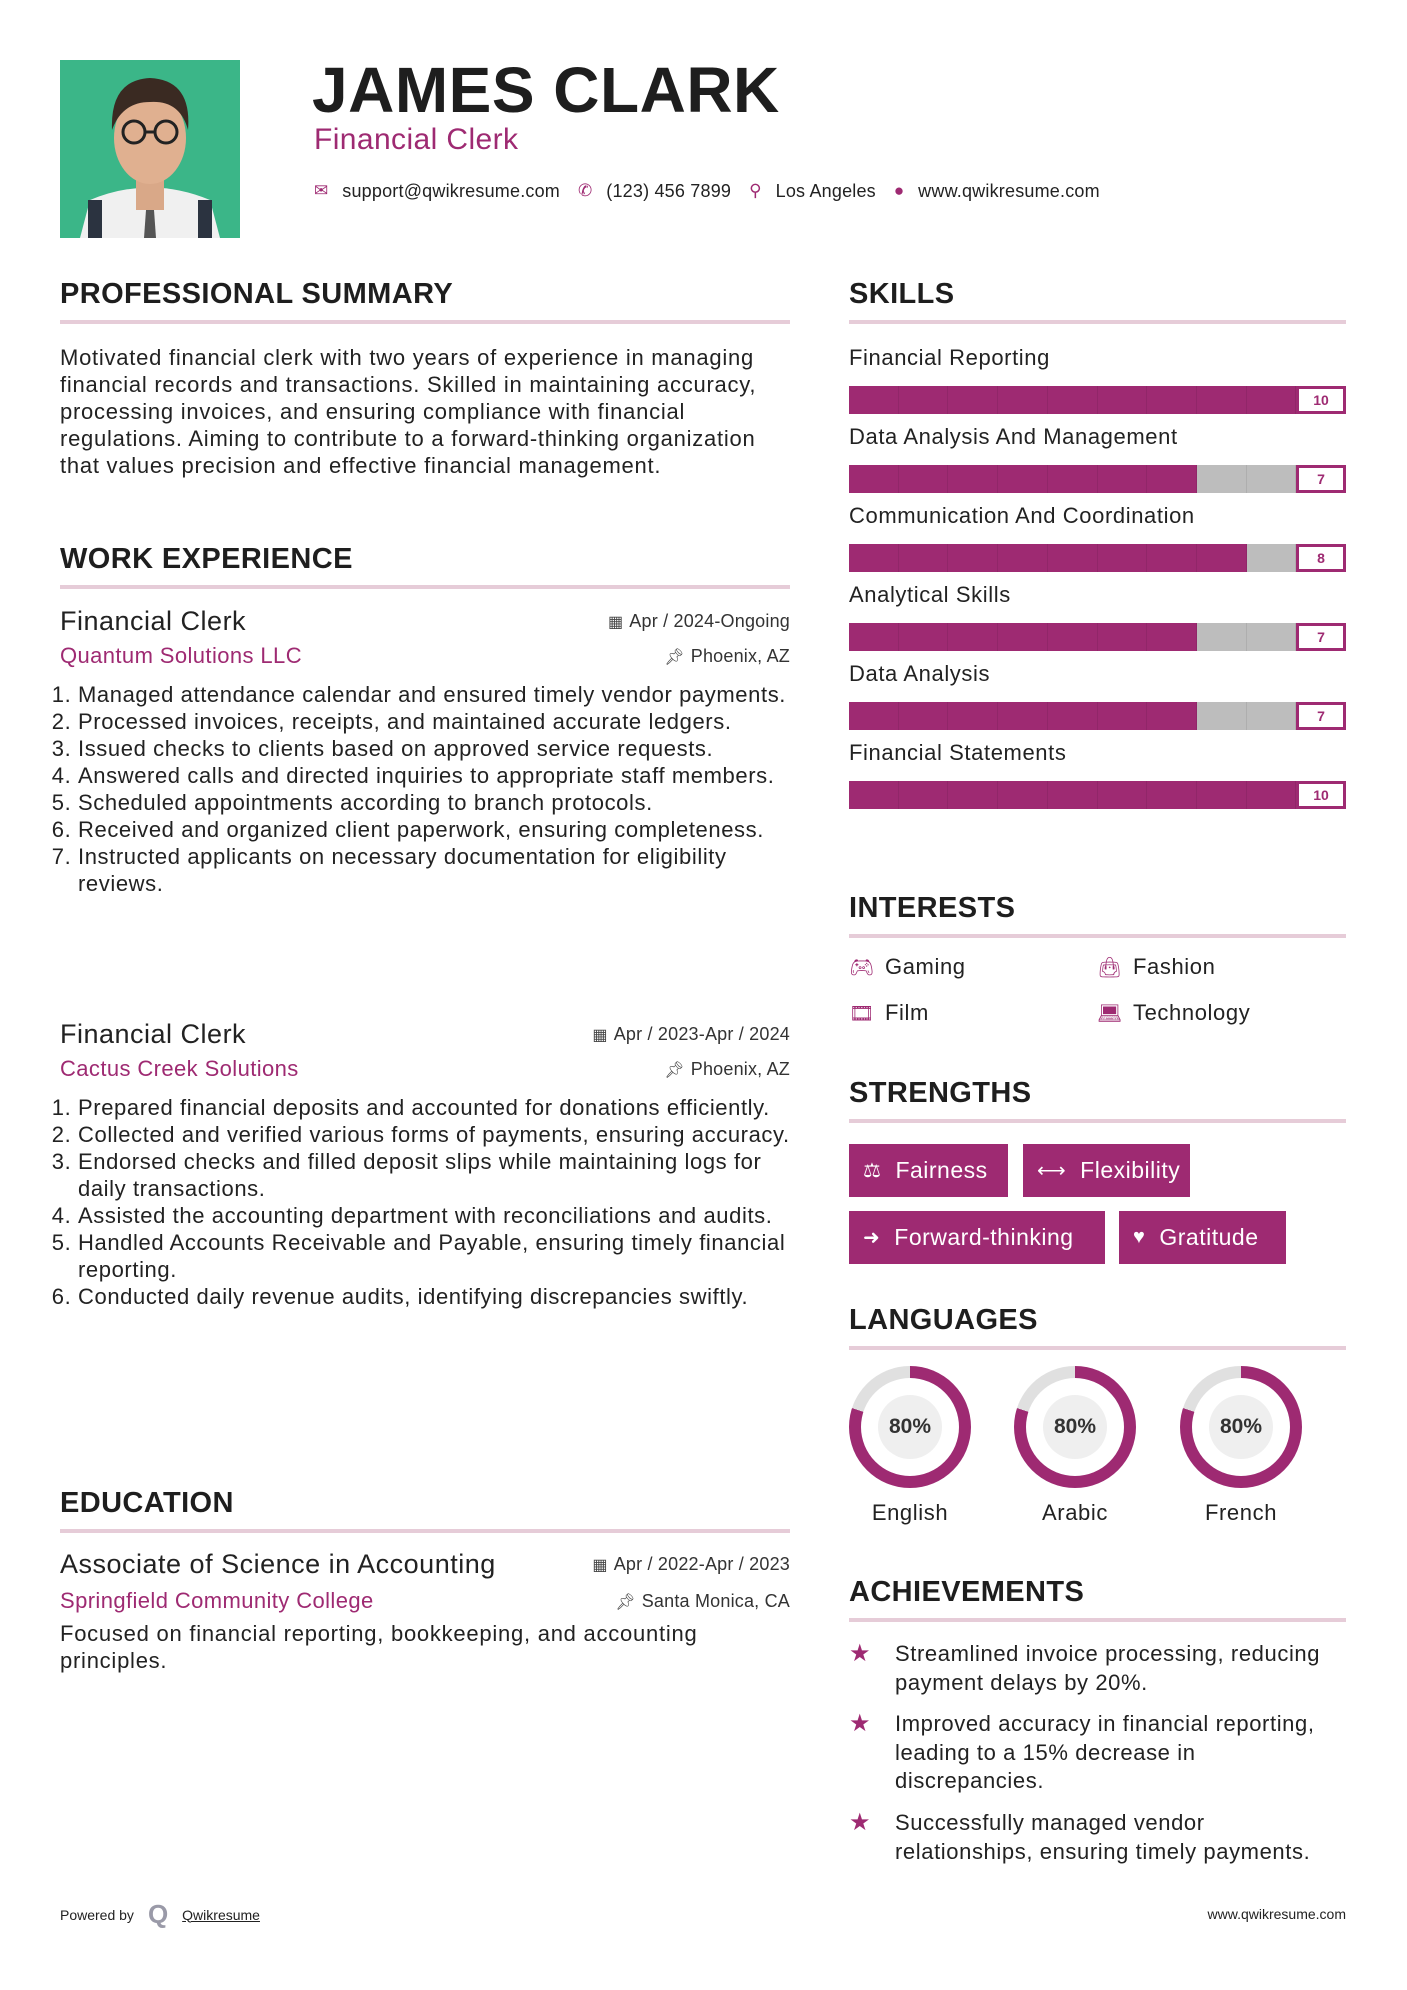  Describe the element at coordinates (1098, 458) in the screenshot. I see `skill-item: Data Analysis And Management 7` at that location.